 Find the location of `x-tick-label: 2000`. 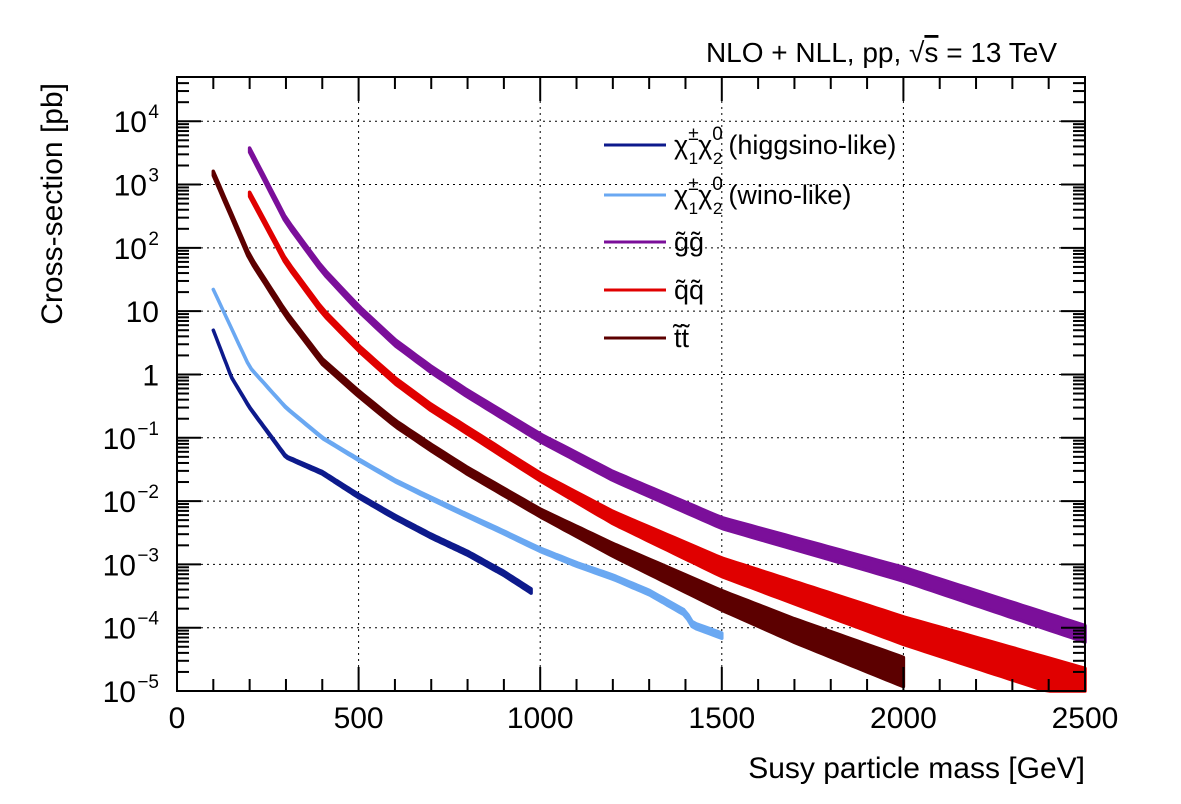

x-tick-label: 2000 is located at coordinates (903, 718).